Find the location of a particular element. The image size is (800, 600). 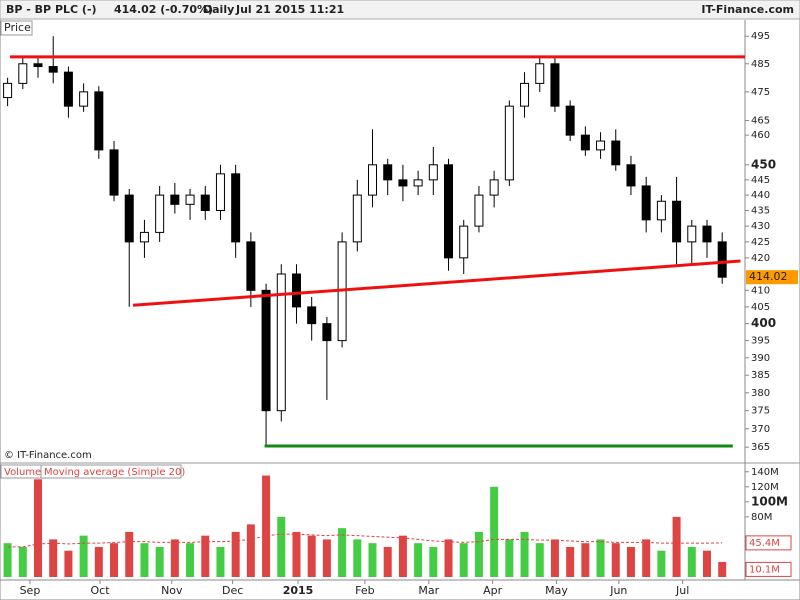

period: Daily is located at coordinates (218, 9).